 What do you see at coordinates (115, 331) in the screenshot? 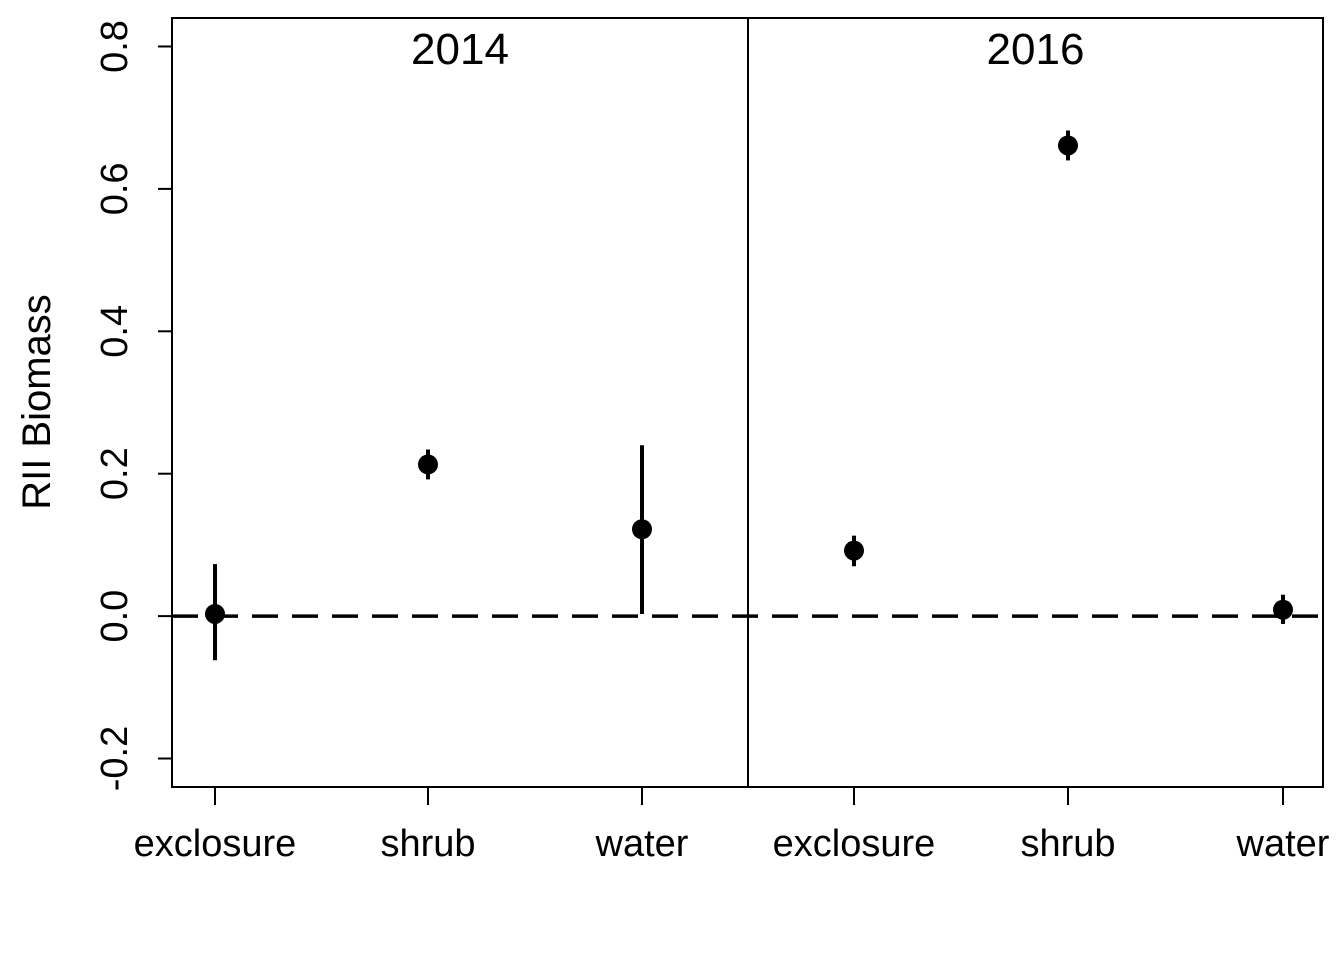
I see `y-tick-label: 0.4` at bounding box center [115, 331].